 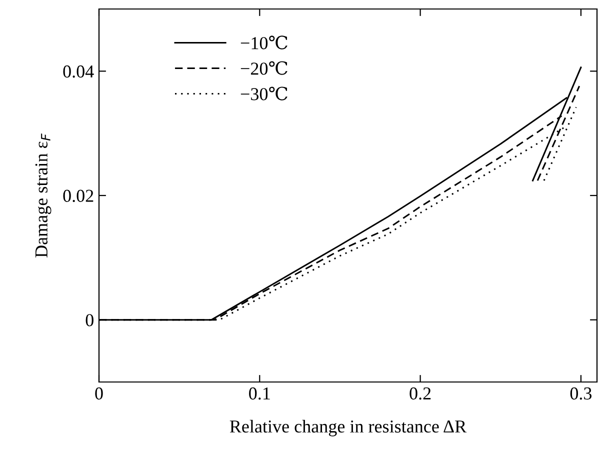 What do you see at coordinates (259, 393) in the screenshot?
I see `x-tick-label: 0.1` at bounding box center [259, 393].